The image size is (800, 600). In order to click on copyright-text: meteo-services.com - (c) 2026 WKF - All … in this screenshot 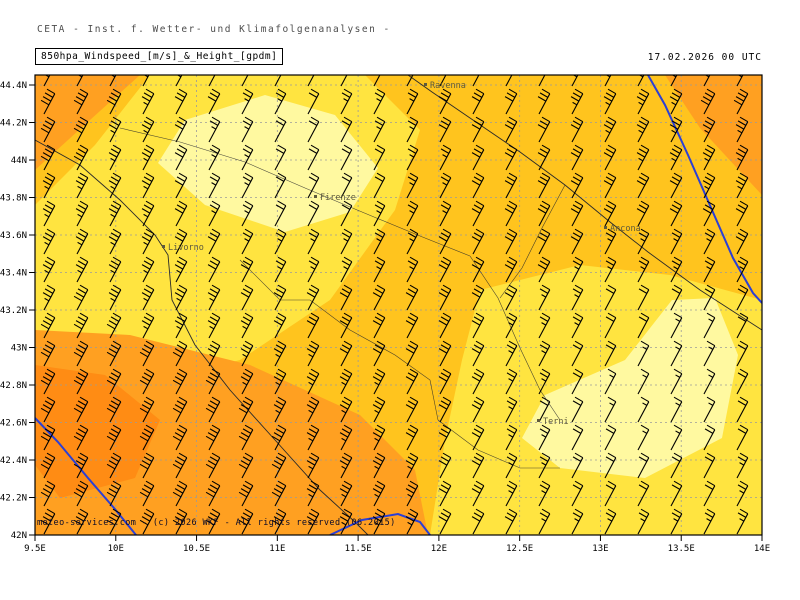, I will do `click(216, 523)`.